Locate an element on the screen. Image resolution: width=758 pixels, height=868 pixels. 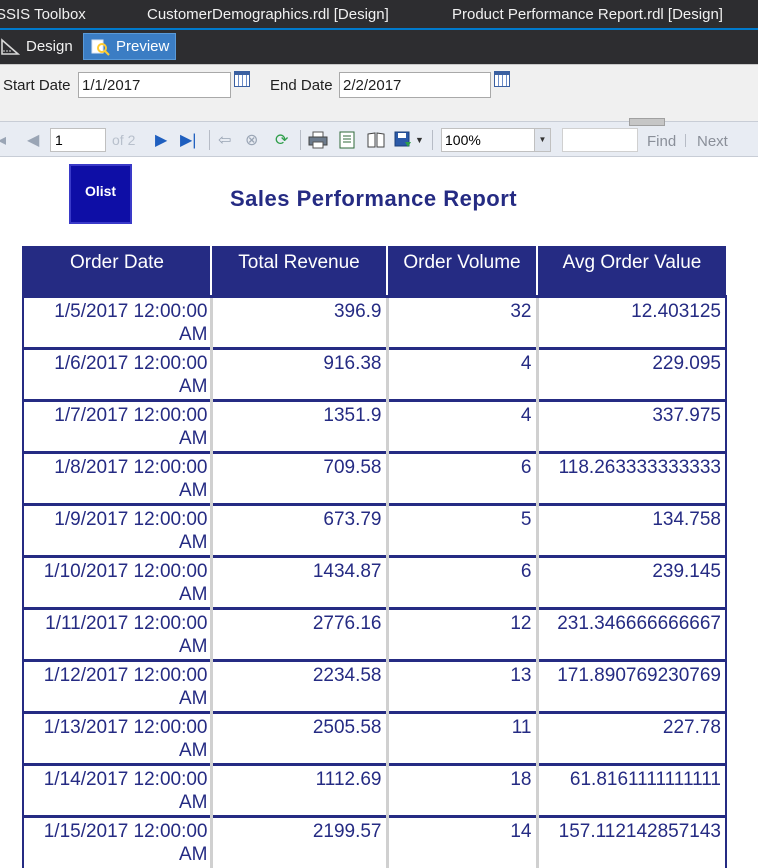
total-revenue-cell: 396.9 is located at coordinates (298, 321).